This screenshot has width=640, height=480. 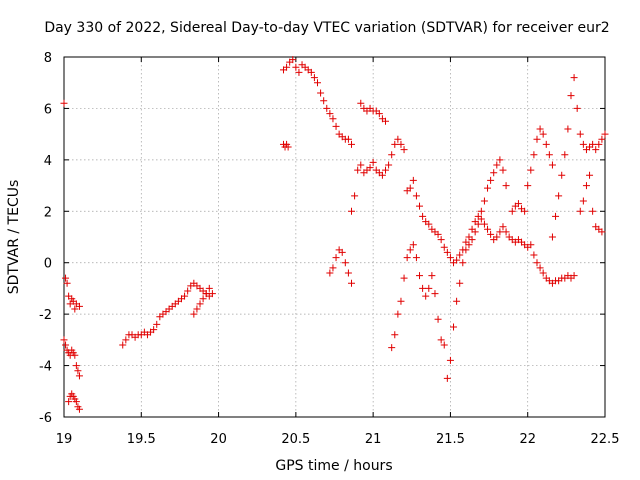 I want to click on y-tick-label: -6, so click(x=45, y=418).